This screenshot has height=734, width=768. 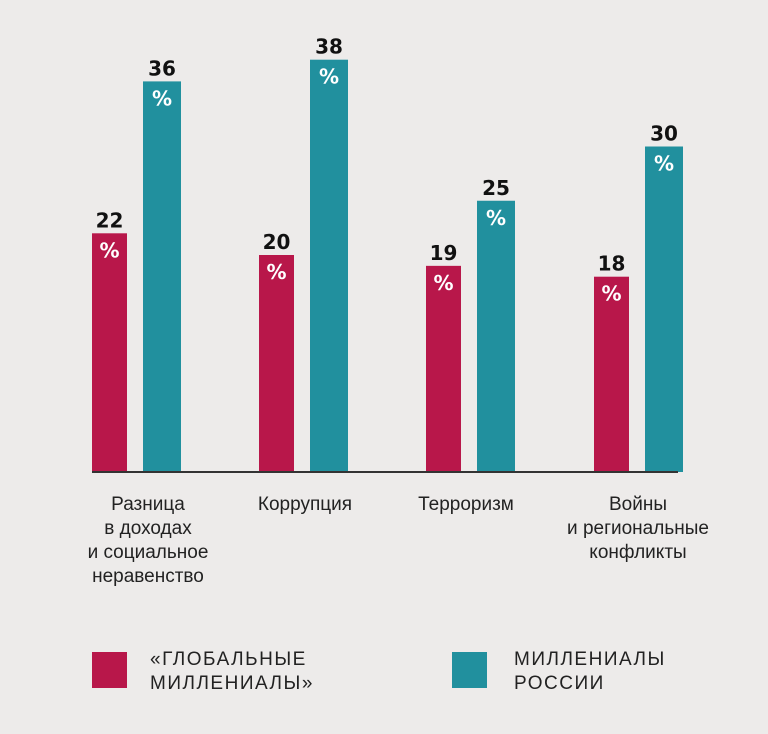 What do you see at coordinates (162, 98) in the screenshot?
I see `percent-label-1-0: %` at bounding box center [162, 98].